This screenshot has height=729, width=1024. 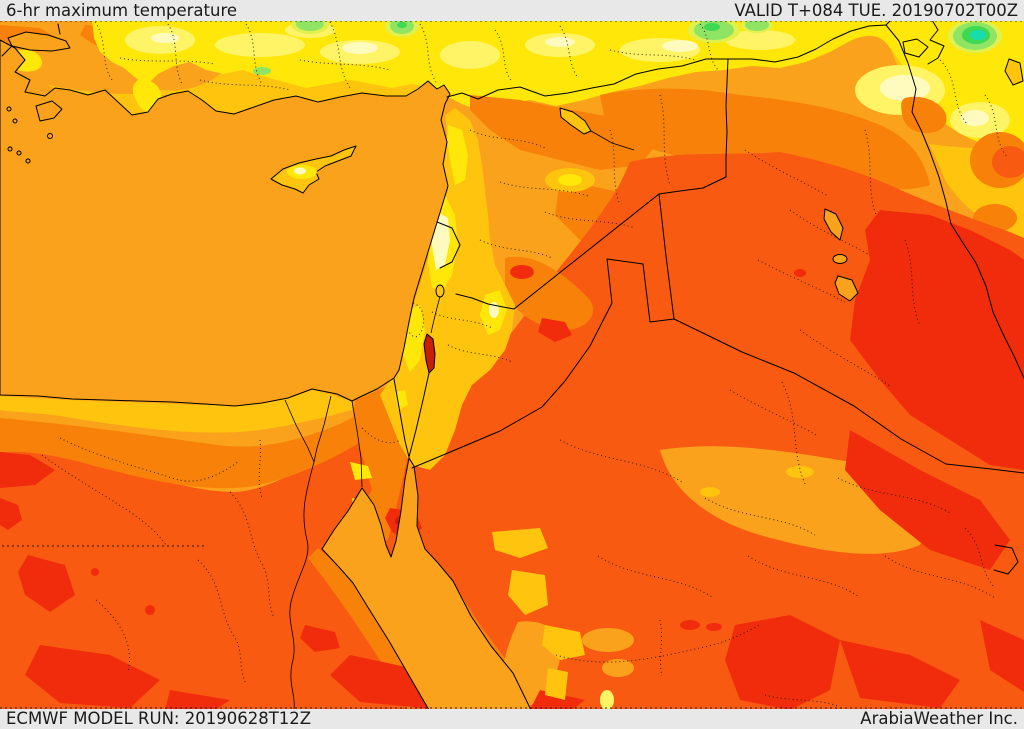 I want to click on nile-rosetta-branch, so click(x=299, y=431).